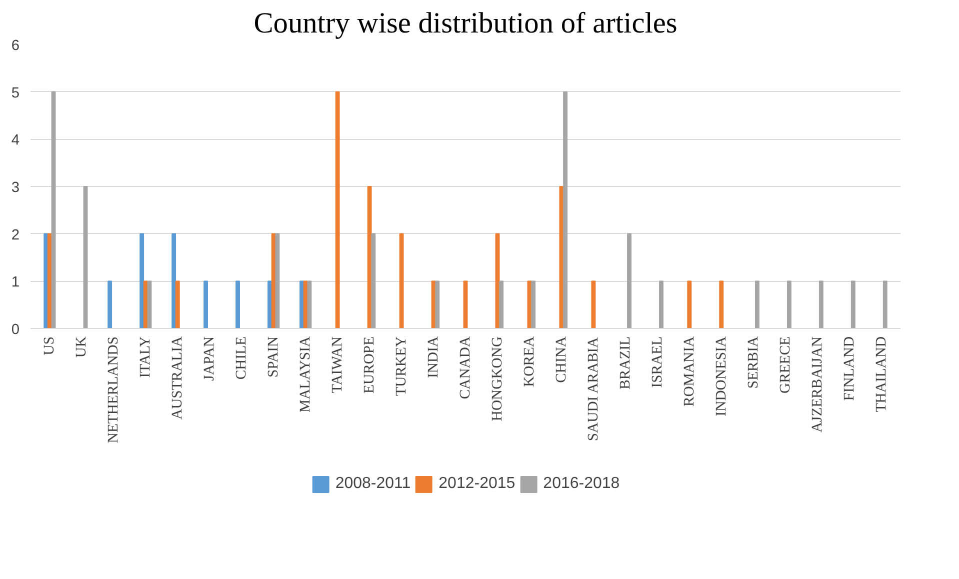 This screenshot has width=959, height=579. What do you see at coordinates (625, 363) in the screenshot?
I see `x-tick-label: BRAZIL` at bounding box center [625, 363].